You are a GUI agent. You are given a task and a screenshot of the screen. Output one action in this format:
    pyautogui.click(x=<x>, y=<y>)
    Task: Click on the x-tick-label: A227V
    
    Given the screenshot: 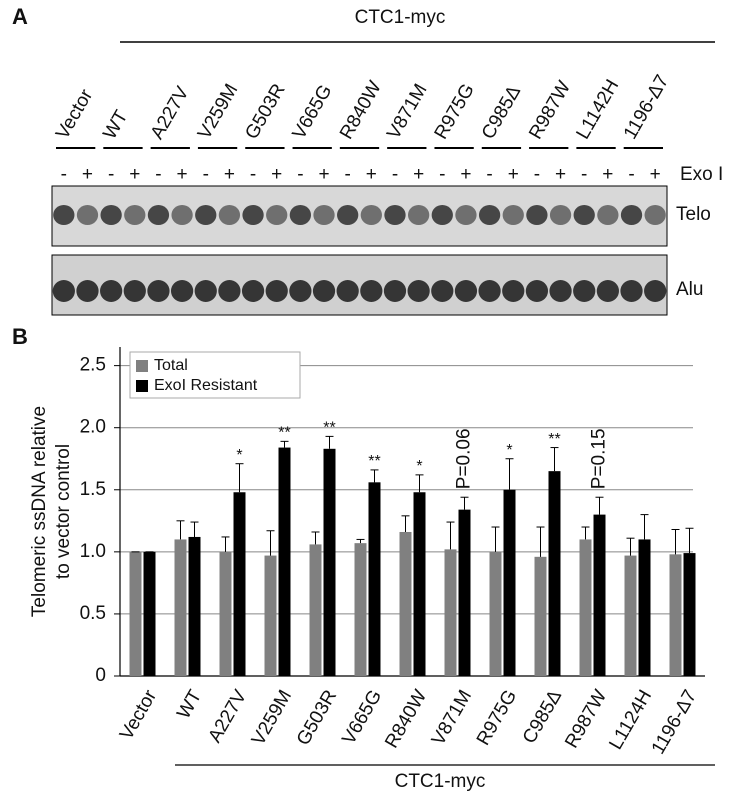 What is the action you would take?
    pyautogui.click(x=227, y=716)
    